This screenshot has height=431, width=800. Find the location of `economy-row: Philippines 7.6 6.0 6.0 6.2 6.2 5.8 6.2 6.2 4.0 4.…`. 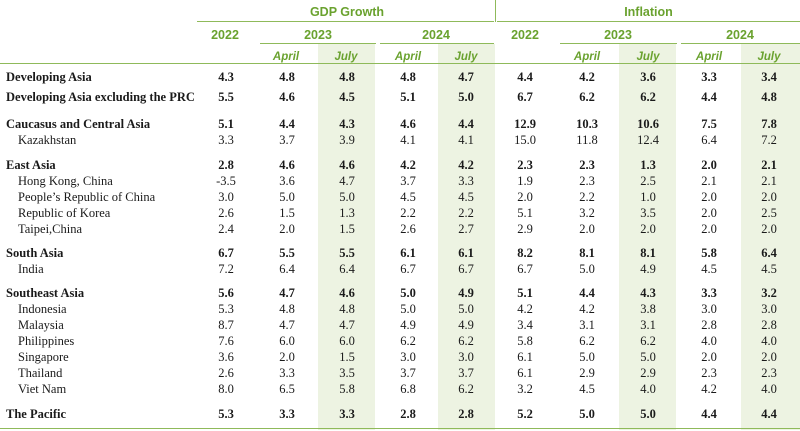

economy-row: Philippines 7.6 6.0 6.0 6.2 6.2 5.8 6.2 6.2 4.0 4.… is located at coordinates (400, 341).